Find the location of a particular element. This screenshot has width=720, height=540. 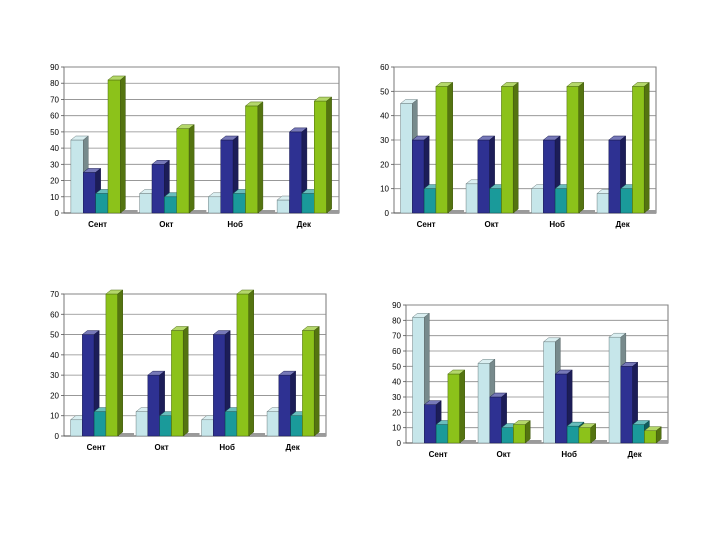

chart-bottom-left: 0 10 20 30 40 50 60 70 Сент Окт Ноб Дек is located at coordinates (188, 370).